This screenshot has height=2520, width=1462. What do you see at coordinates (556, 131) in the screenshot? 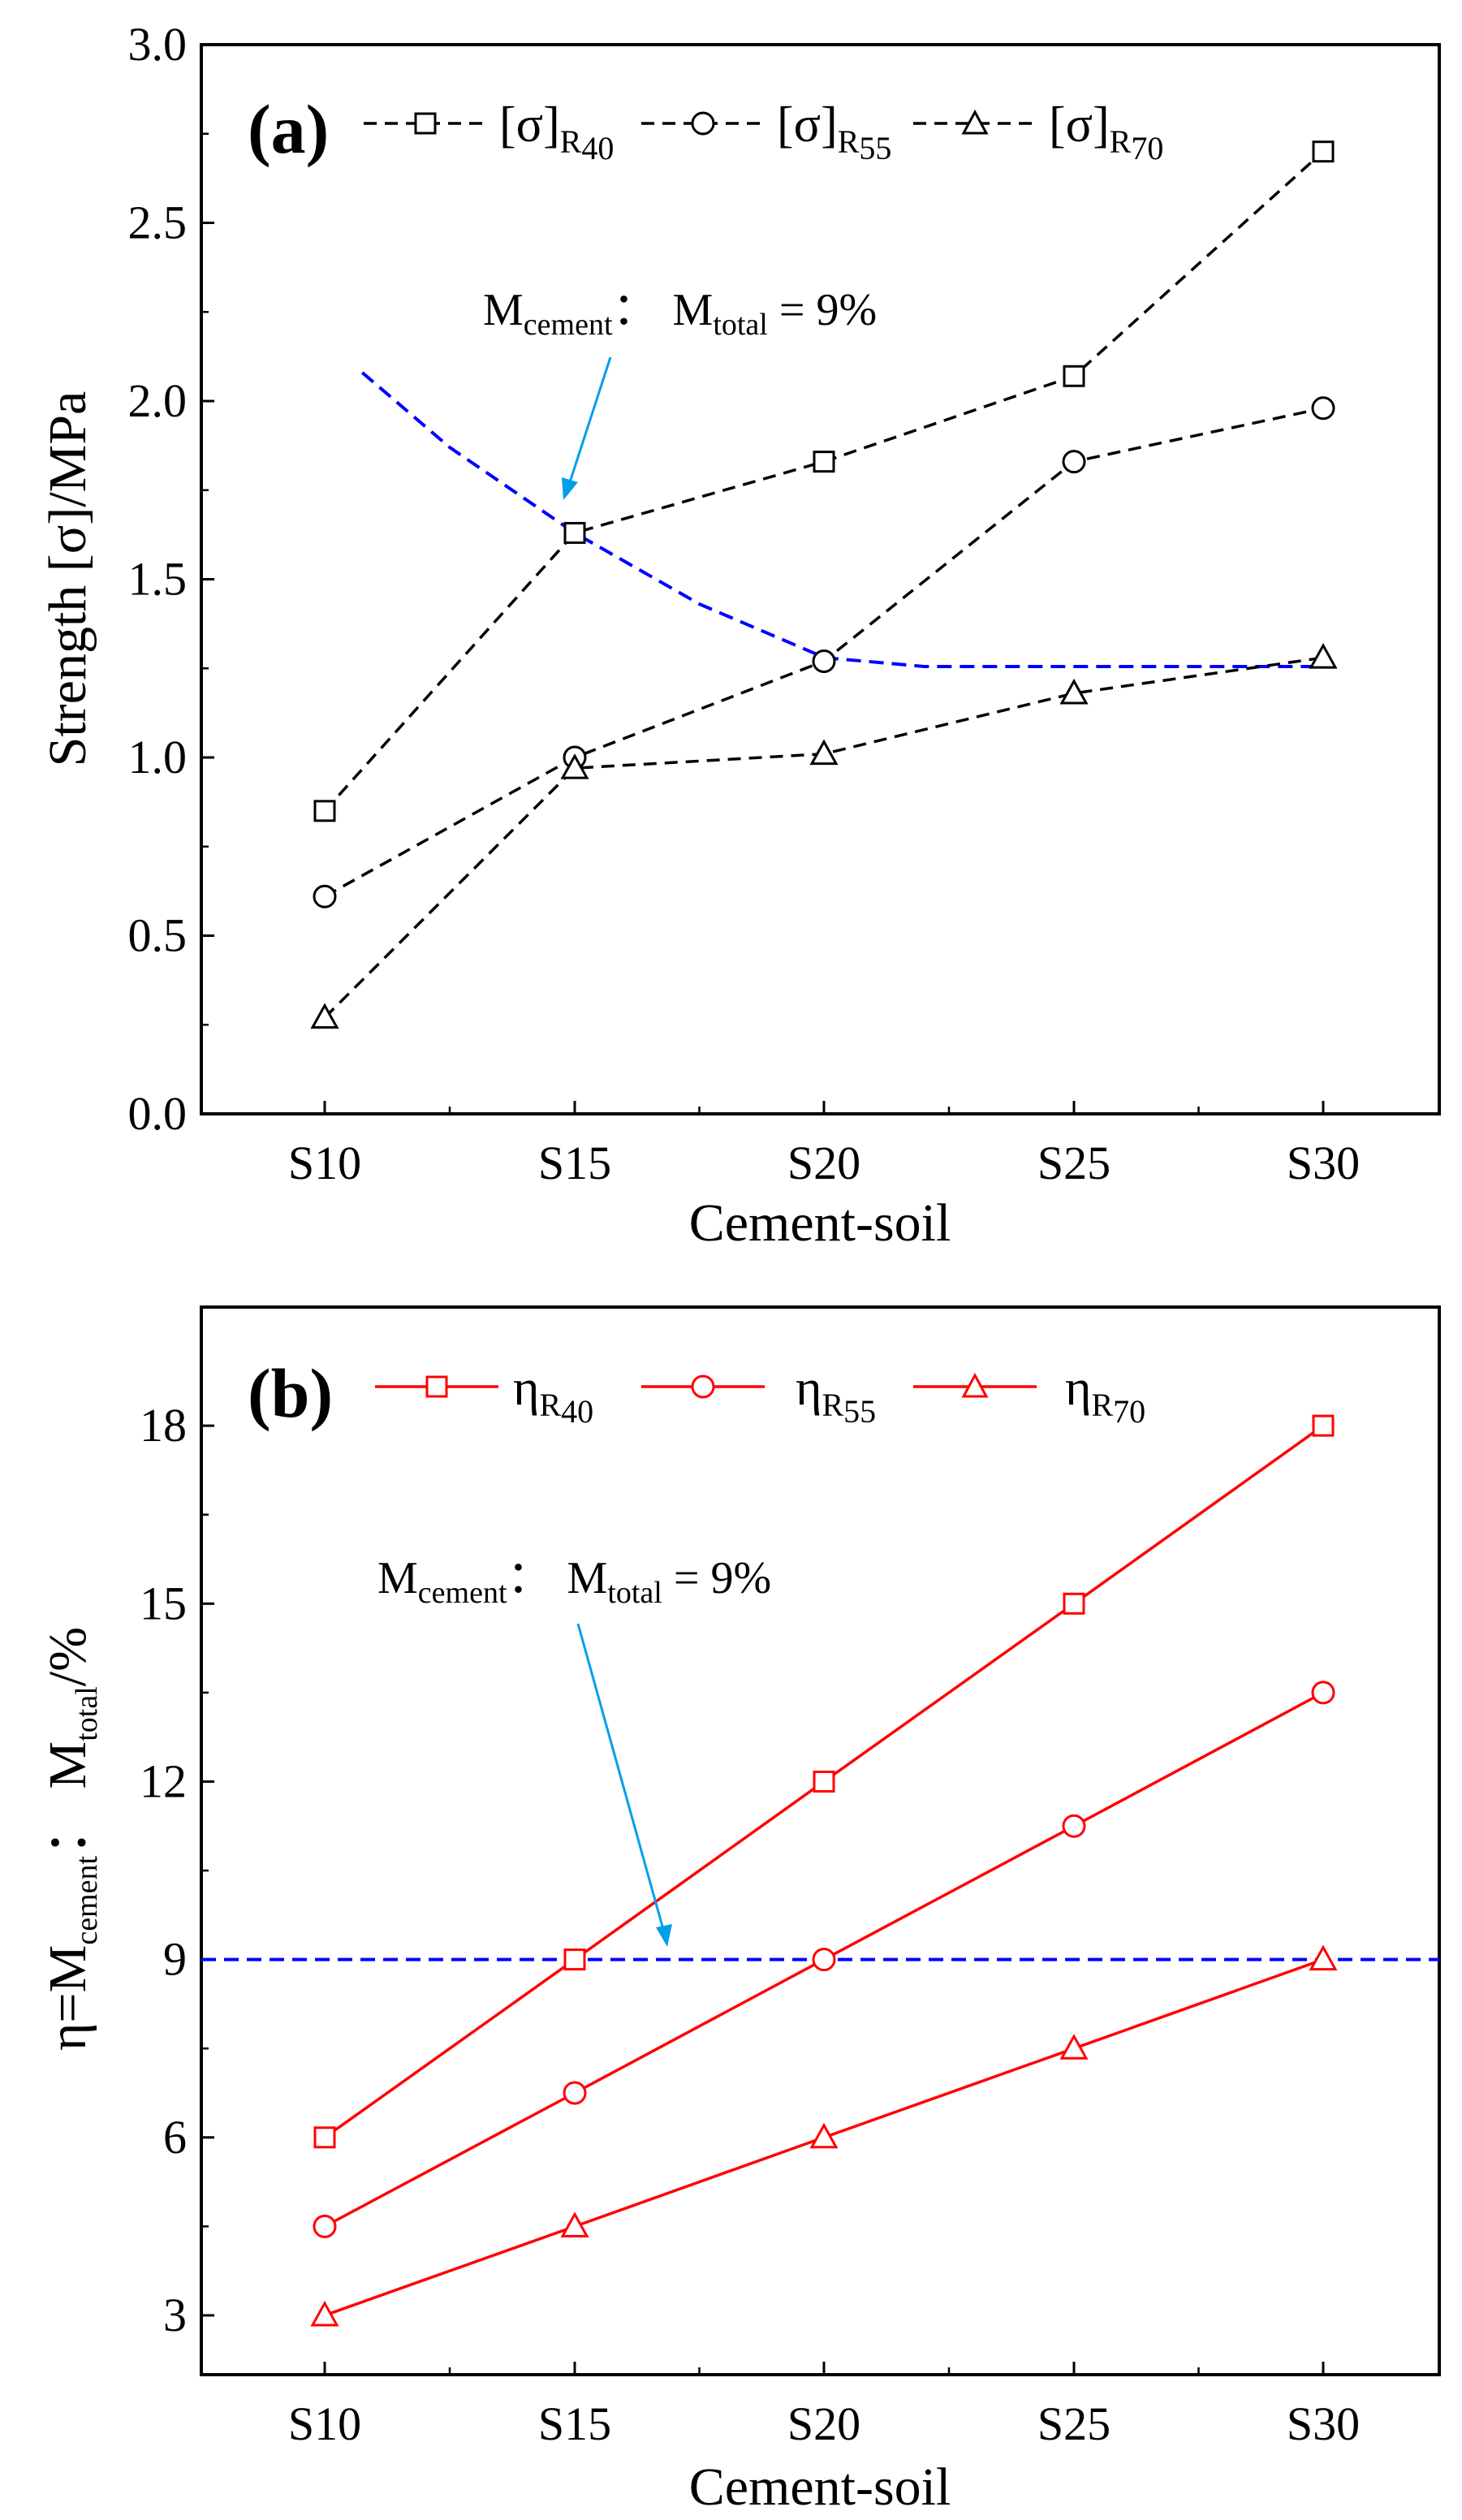
I see `legend-label-a-0: [σ]R40` at bounding box center [556, 131].